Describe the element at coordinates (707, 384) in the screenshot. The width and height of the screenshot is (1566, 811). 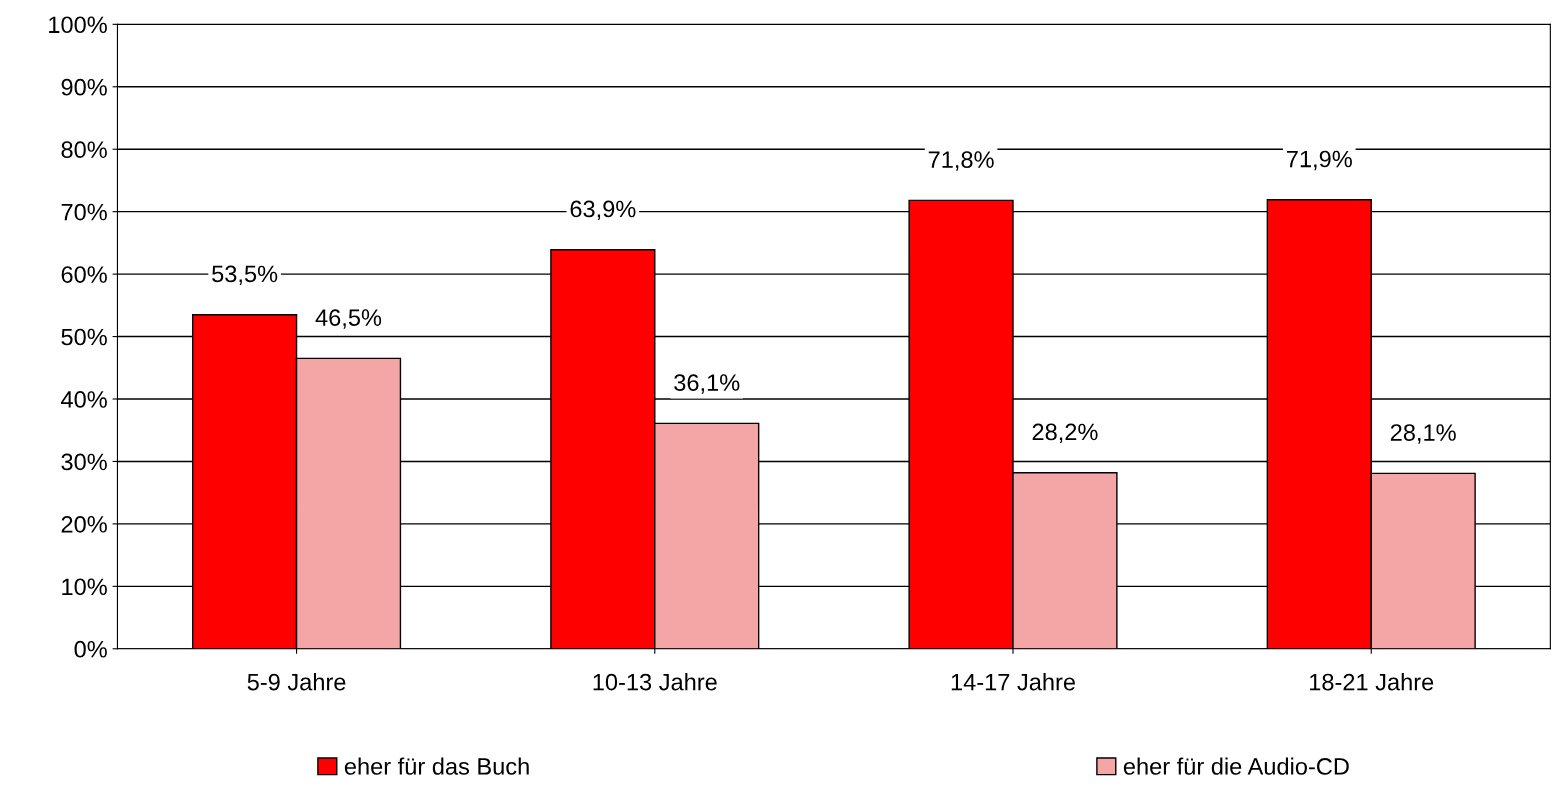
I see `data-label: 36,1%` at that location.